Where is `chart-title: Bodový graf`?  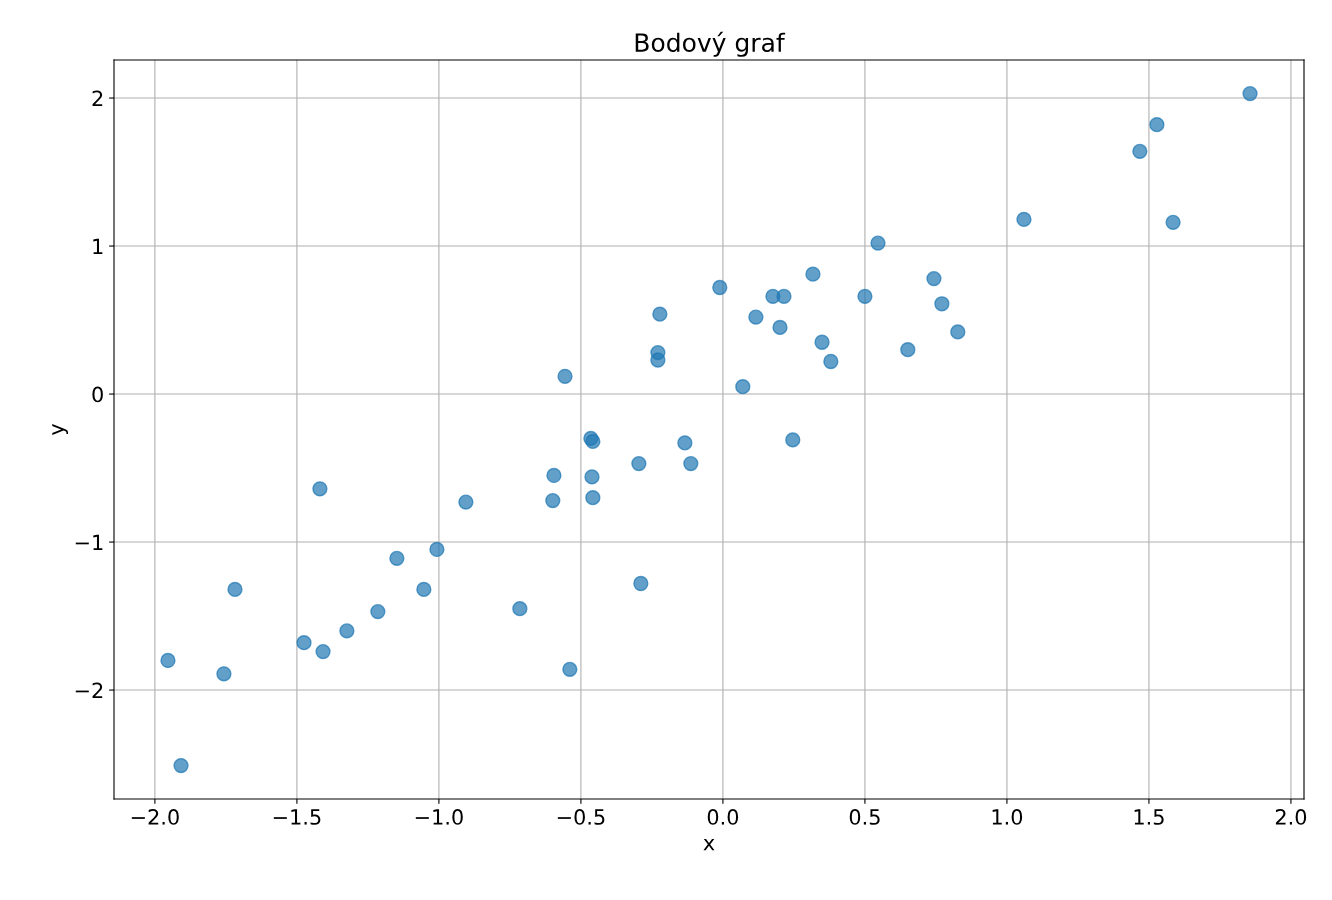
chart-title: Bodový graf is located at coordinates (710, 44).